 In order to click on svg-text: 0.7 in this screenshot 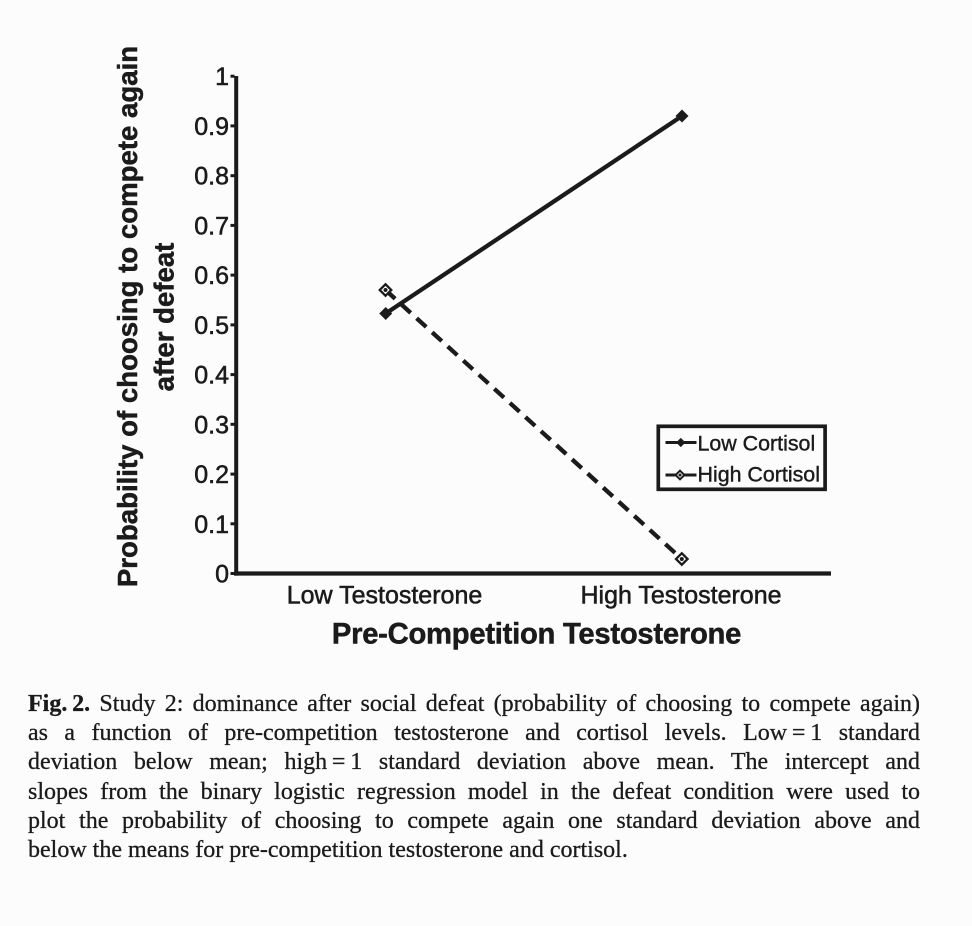, I will do `click(211, 226)`.